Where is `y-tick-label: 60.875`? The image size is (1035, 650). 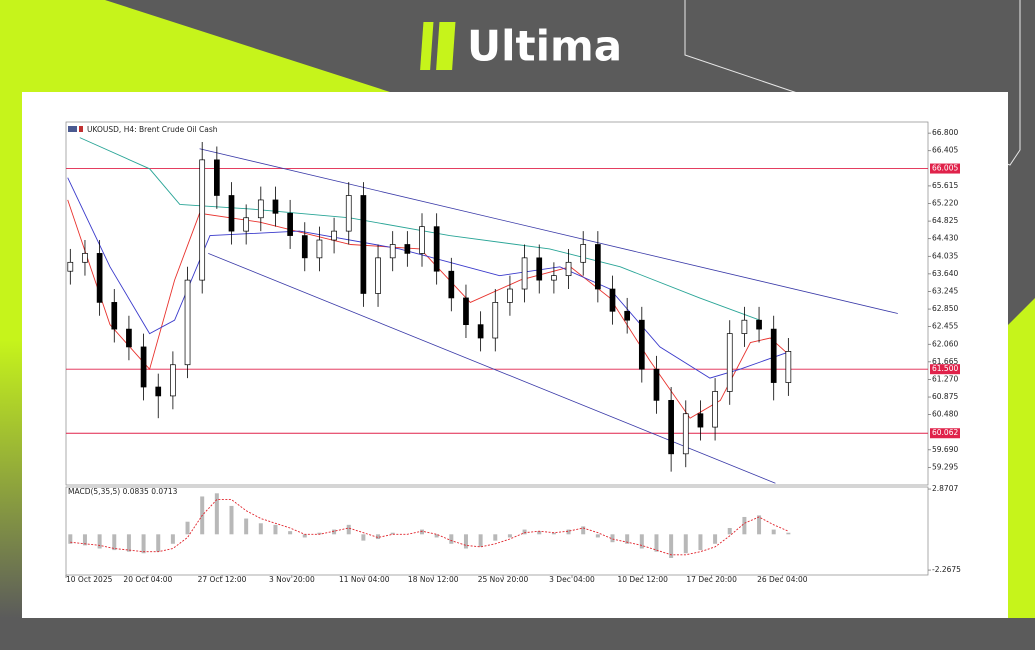
y-tick-label: 60.875 is located at coordinates (945, 396).